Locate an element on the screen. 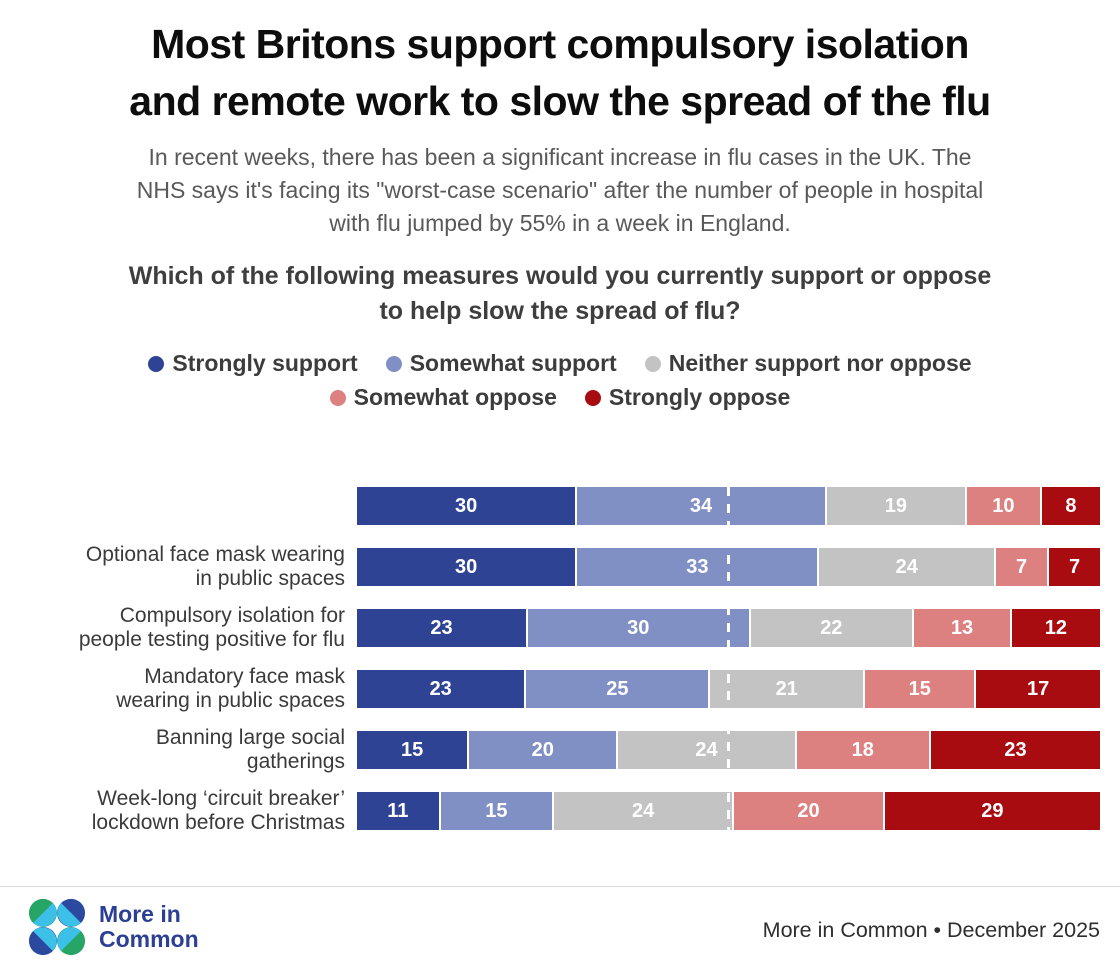 The height and width of the screenshot is (980, 1120). legend-label: Strongly support is located at coordinates (265, 363).